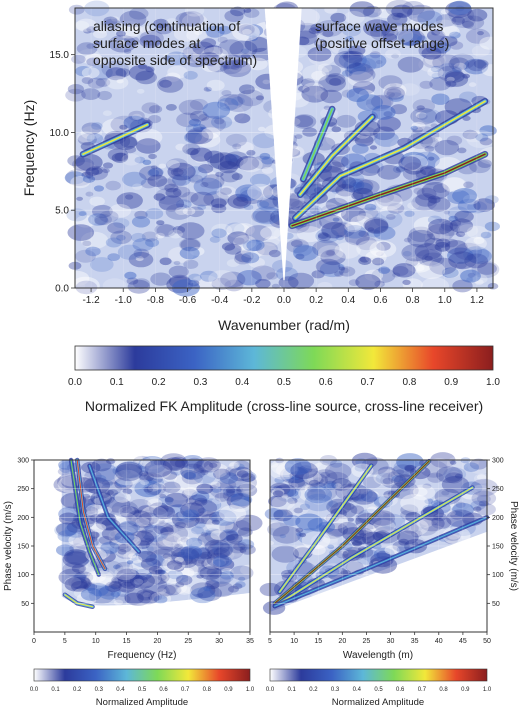  I want to click on y-tick-label: 300, so click(498, 460).